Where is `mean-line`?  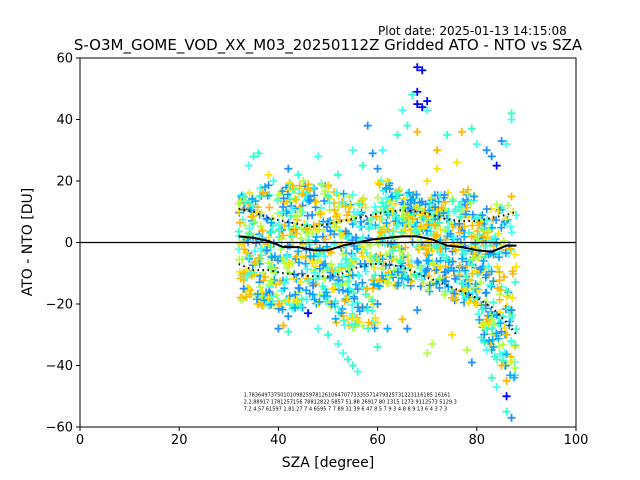 mean-line is located at coordinates (377, 244).